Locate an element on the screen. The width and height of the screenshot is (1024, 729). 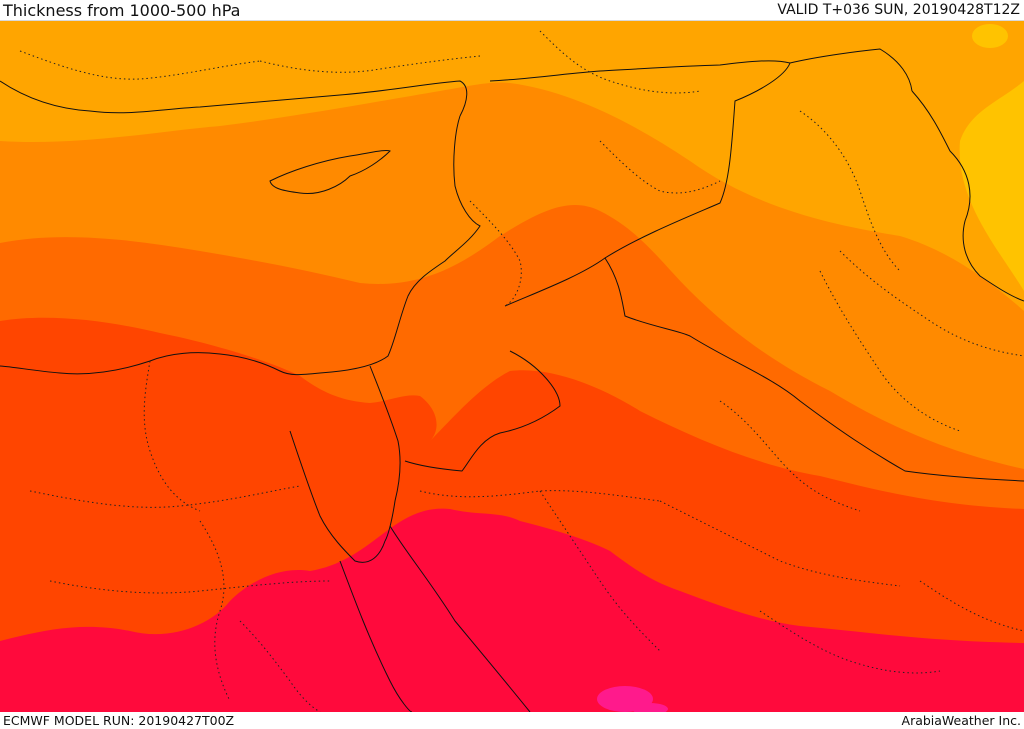
band-1-spot is located at coordinates (990, 36).